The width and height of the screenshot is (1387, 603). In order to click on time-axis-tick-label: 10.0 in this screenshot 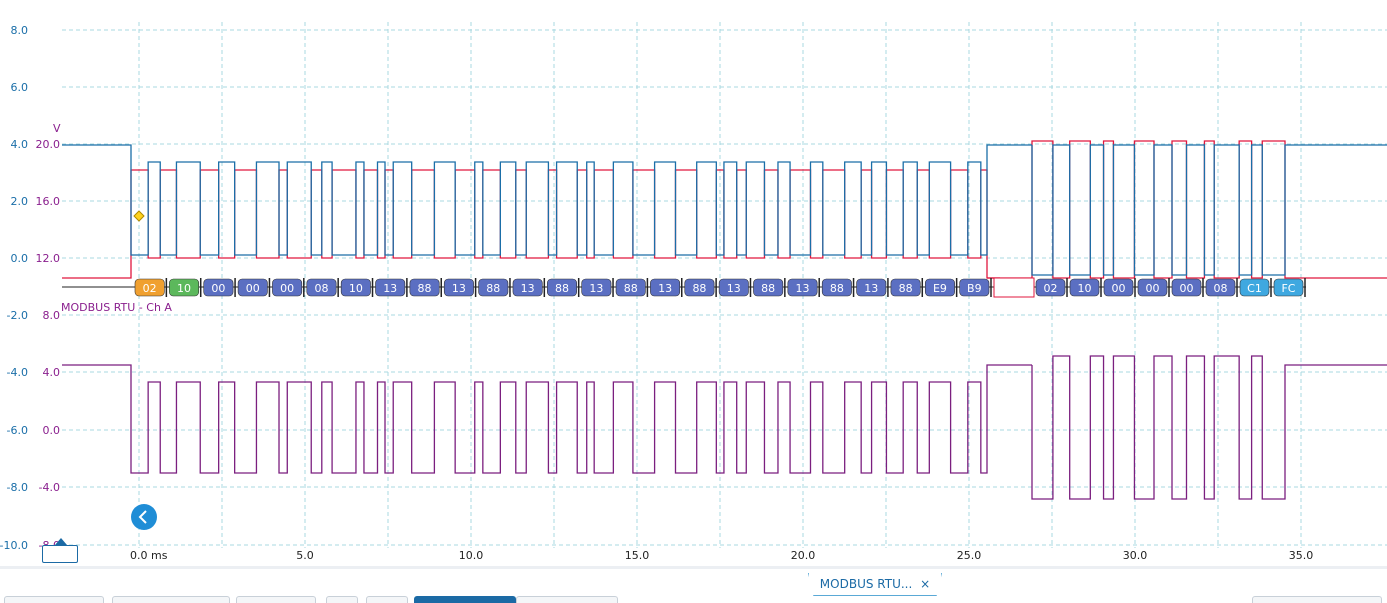, I will do `click(471, 555)`.